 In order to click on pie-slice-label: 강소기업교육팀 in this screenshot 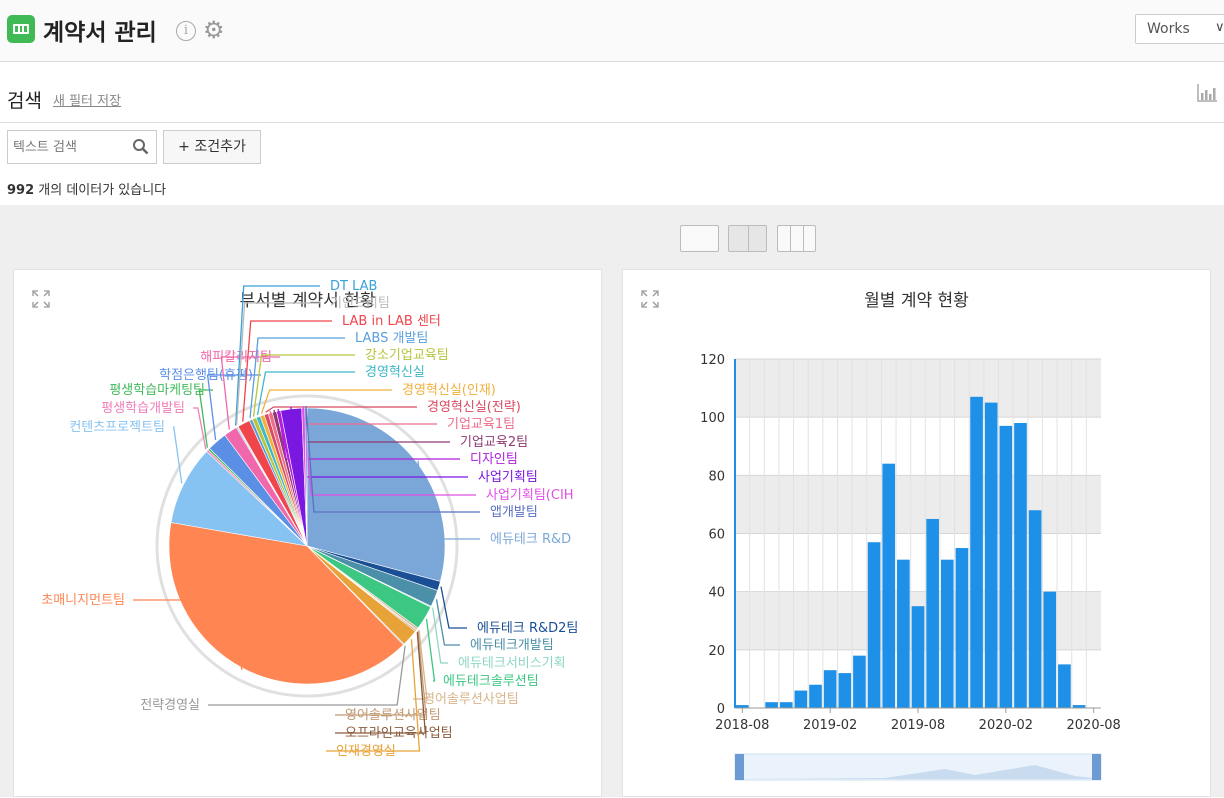, I will do `click(407, 355)`.